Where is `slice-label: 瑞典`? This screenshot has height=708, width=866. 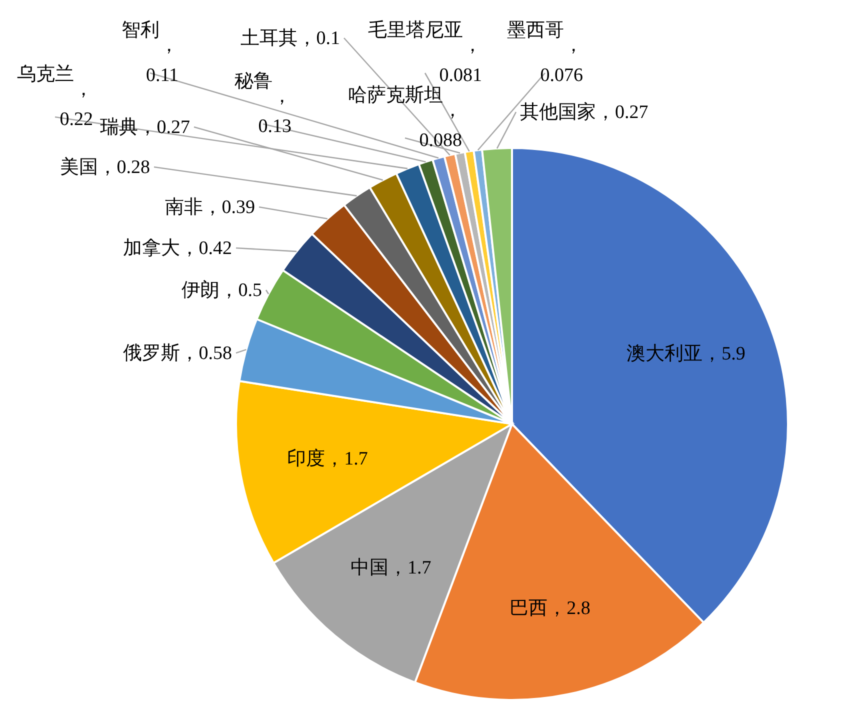 slice-label: 瑞典 is located at coordinates (119, 127).